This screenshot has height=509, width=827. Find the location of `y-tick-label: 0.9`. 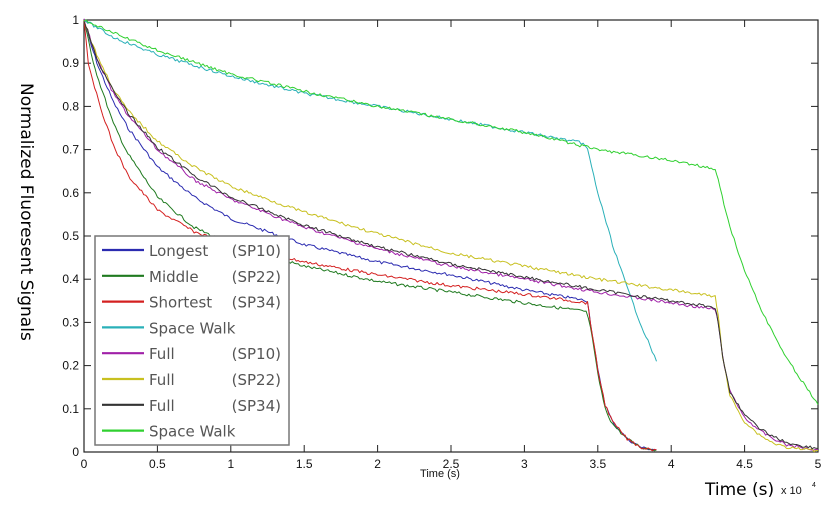

y-tick-label: 0.9 is located at coordinates (70, 63).